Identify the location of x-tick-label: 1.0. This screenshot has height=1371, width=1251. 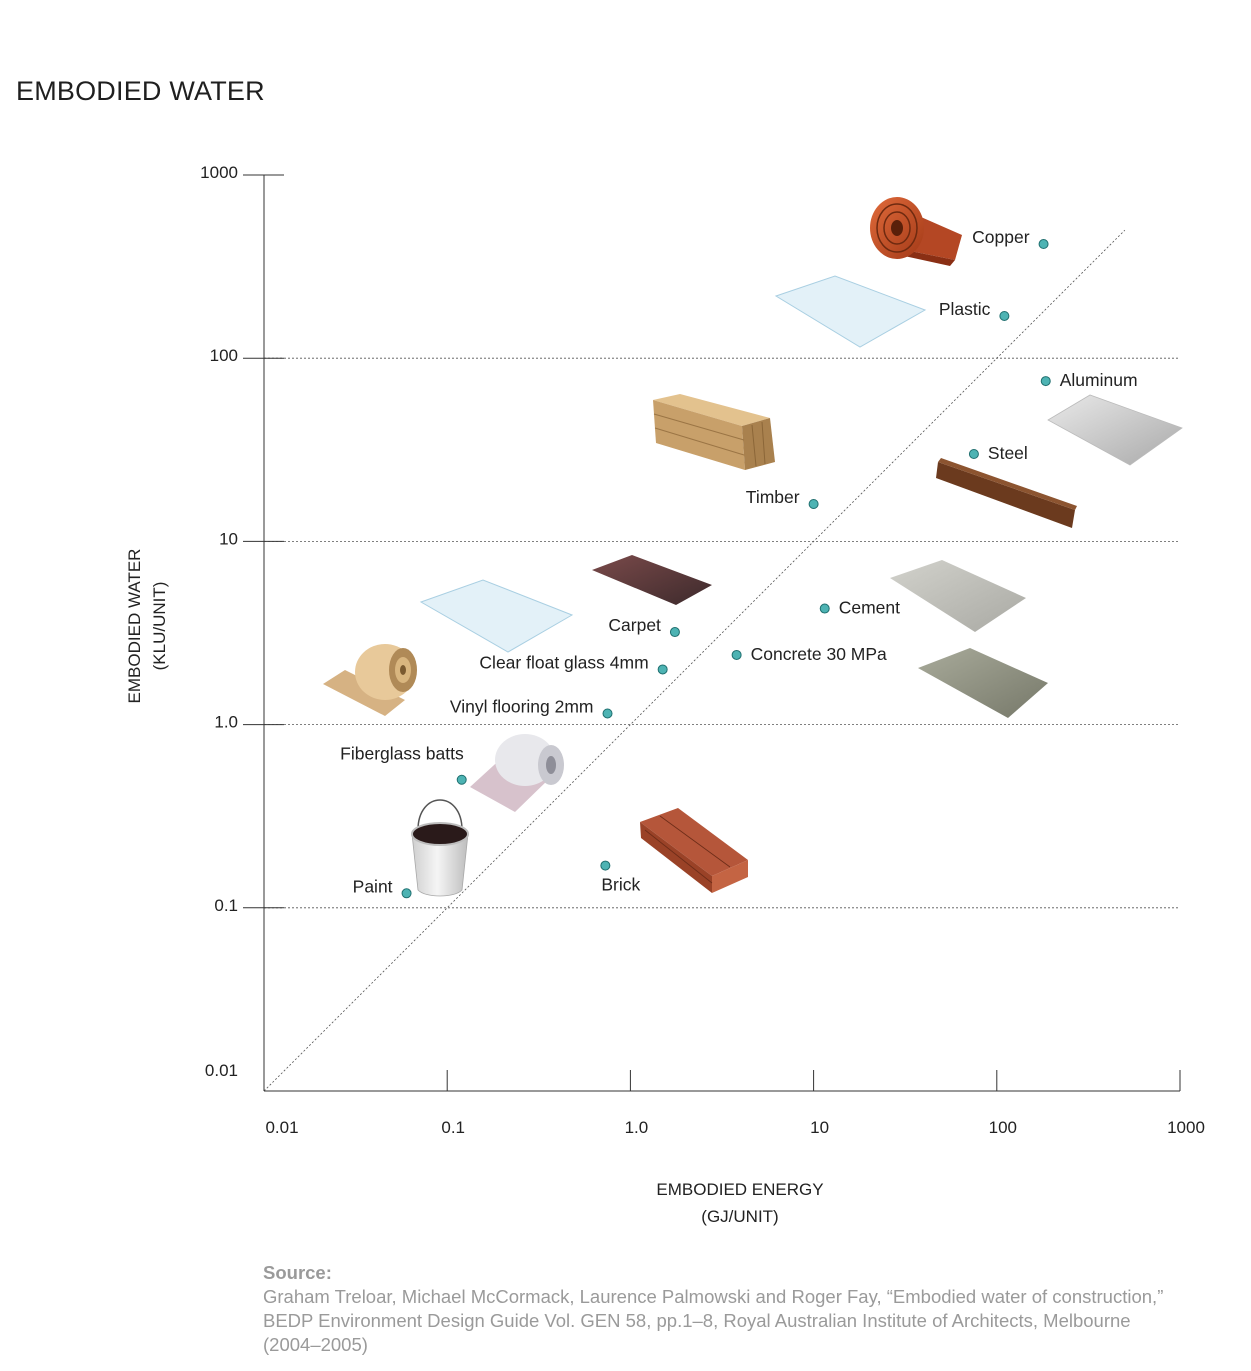
(637, 1127).